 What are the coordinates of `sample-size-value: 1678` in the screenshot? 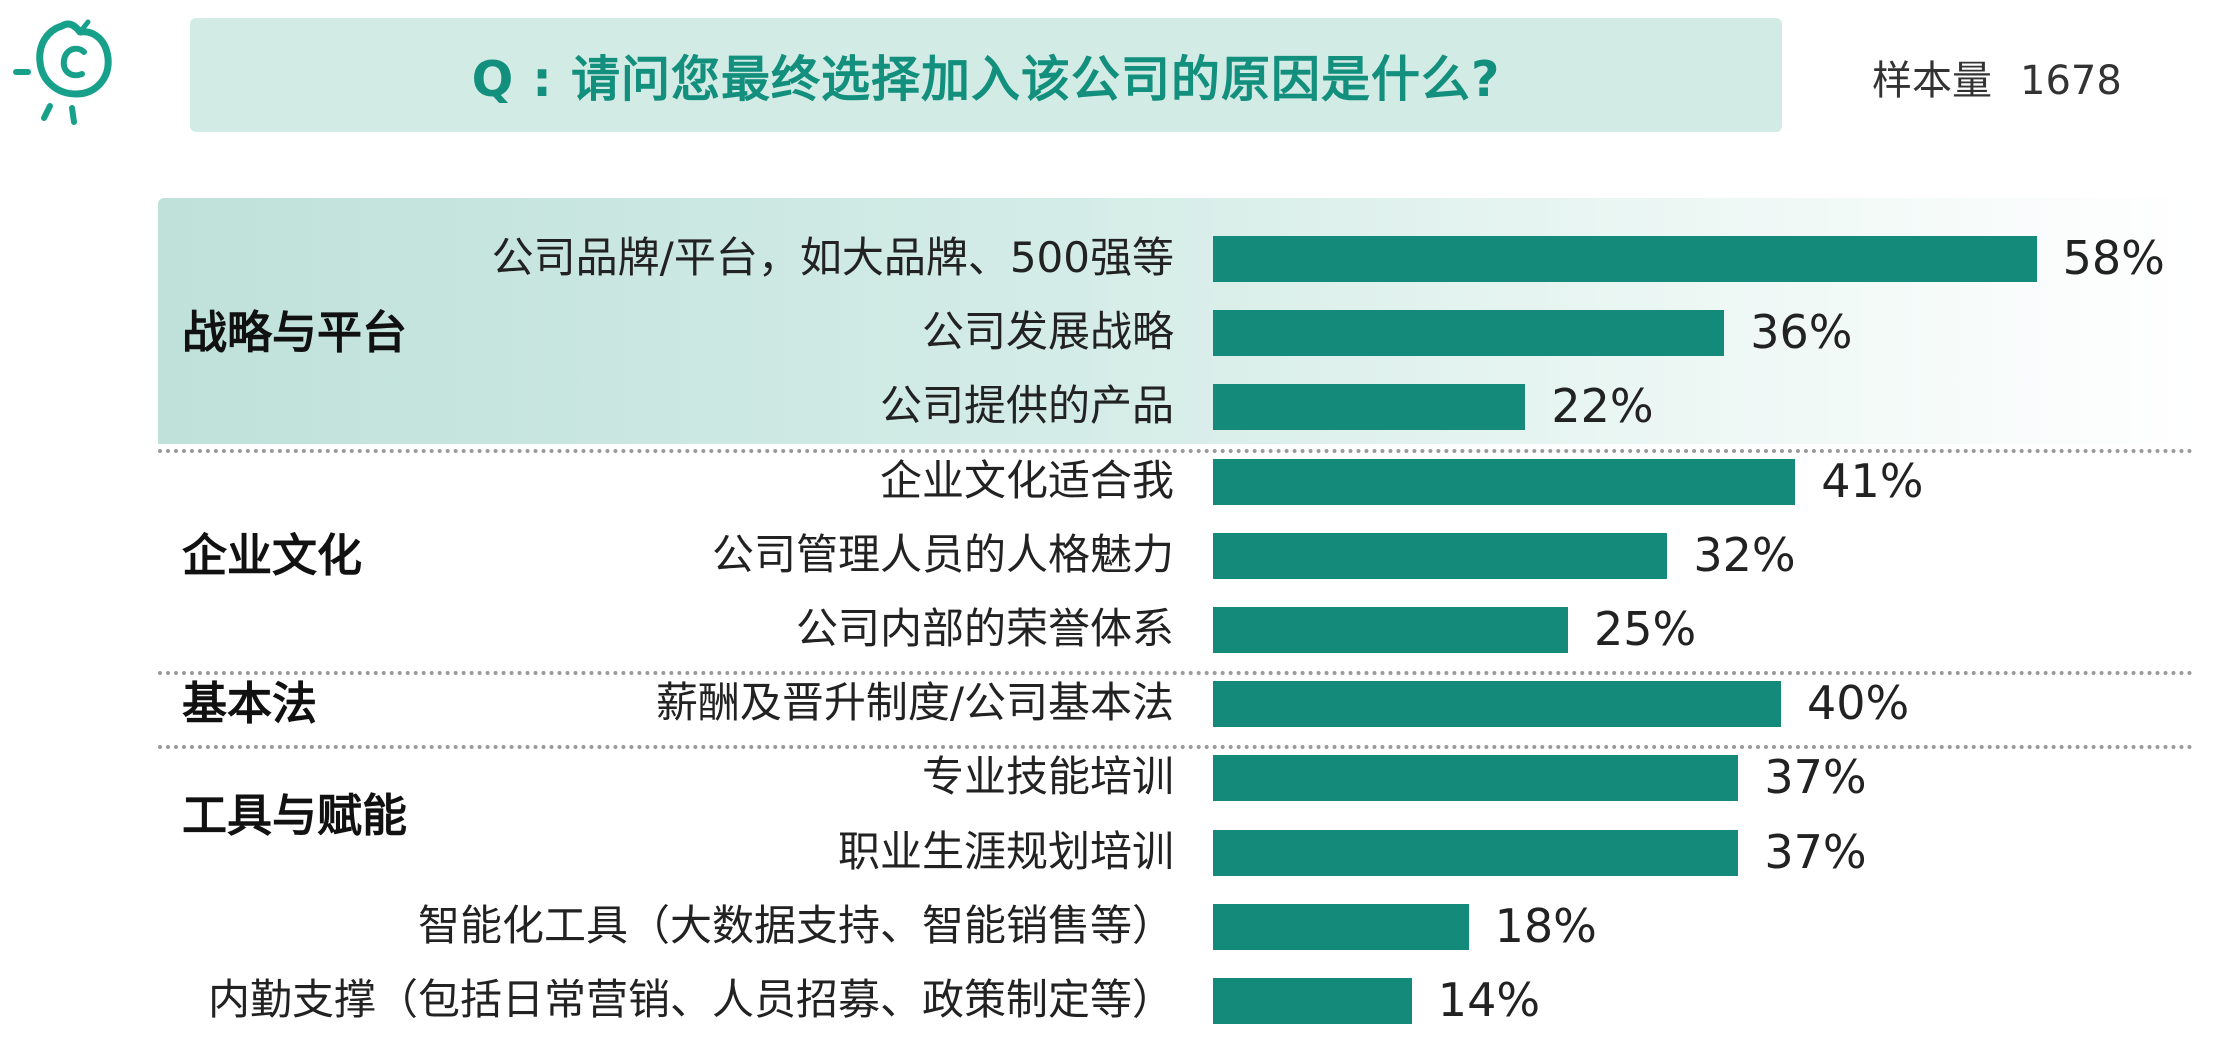 It's located at (2071, 81).